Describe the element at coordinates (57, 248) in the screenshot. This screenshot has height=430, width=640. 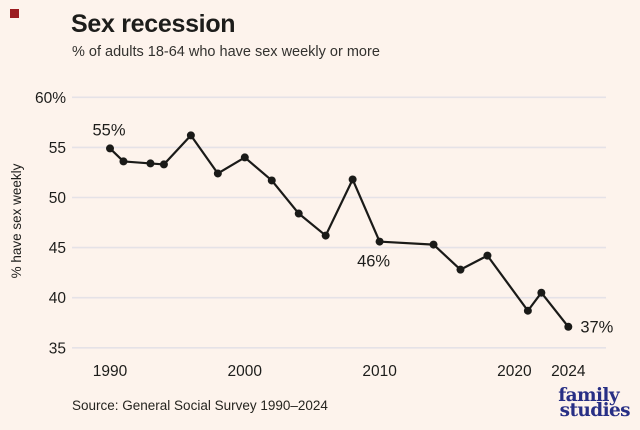
I see `y-axis-tick-label: 45` at that location.